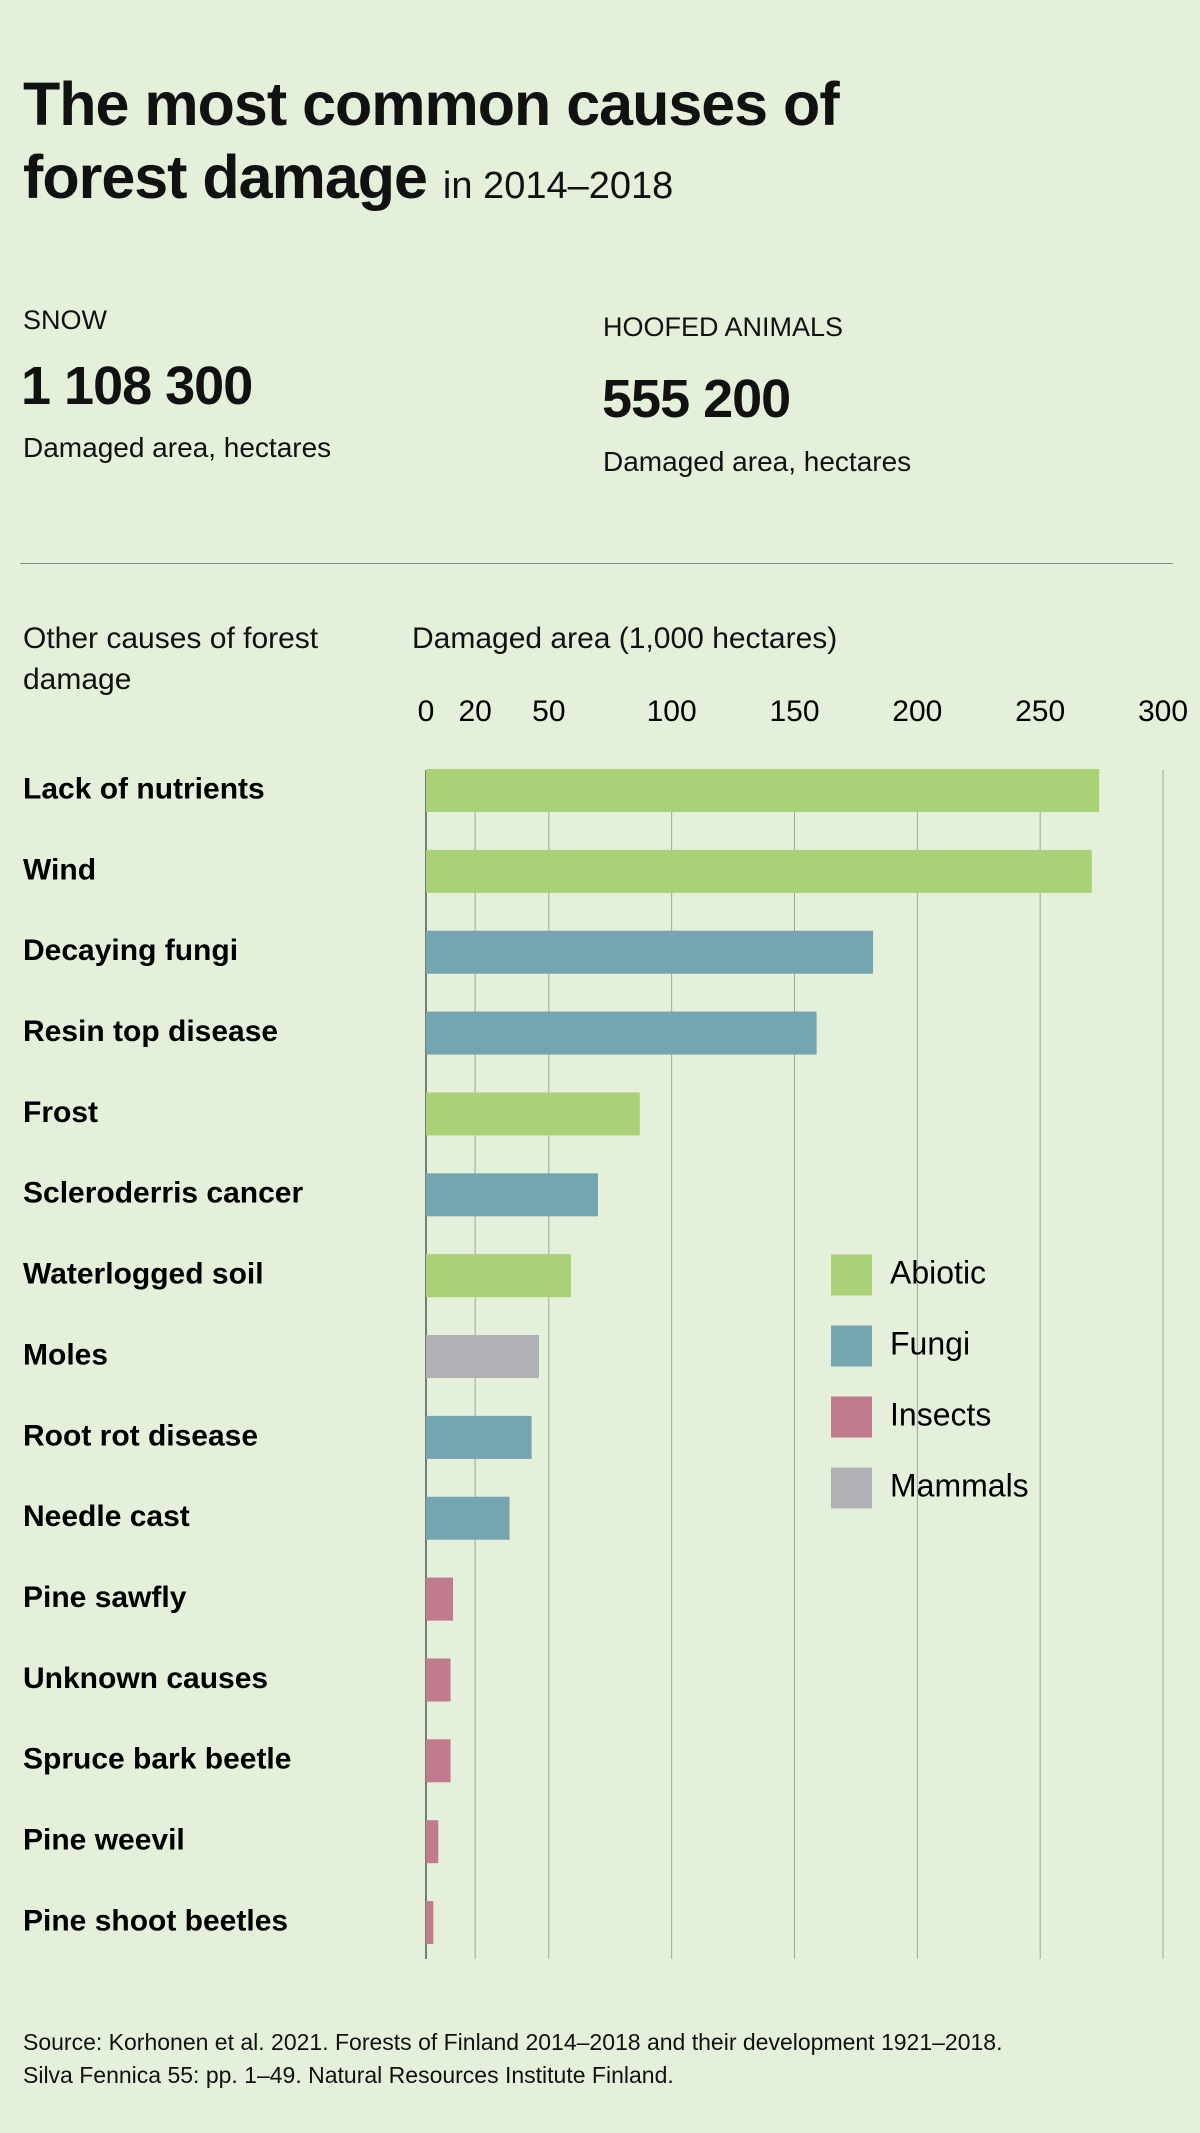 The height and width of the screenshot is (2133, 1200). Describe the element at coordinates (938, 1272) in the screenshot. I see `legend-label: Abiotic` at that location.